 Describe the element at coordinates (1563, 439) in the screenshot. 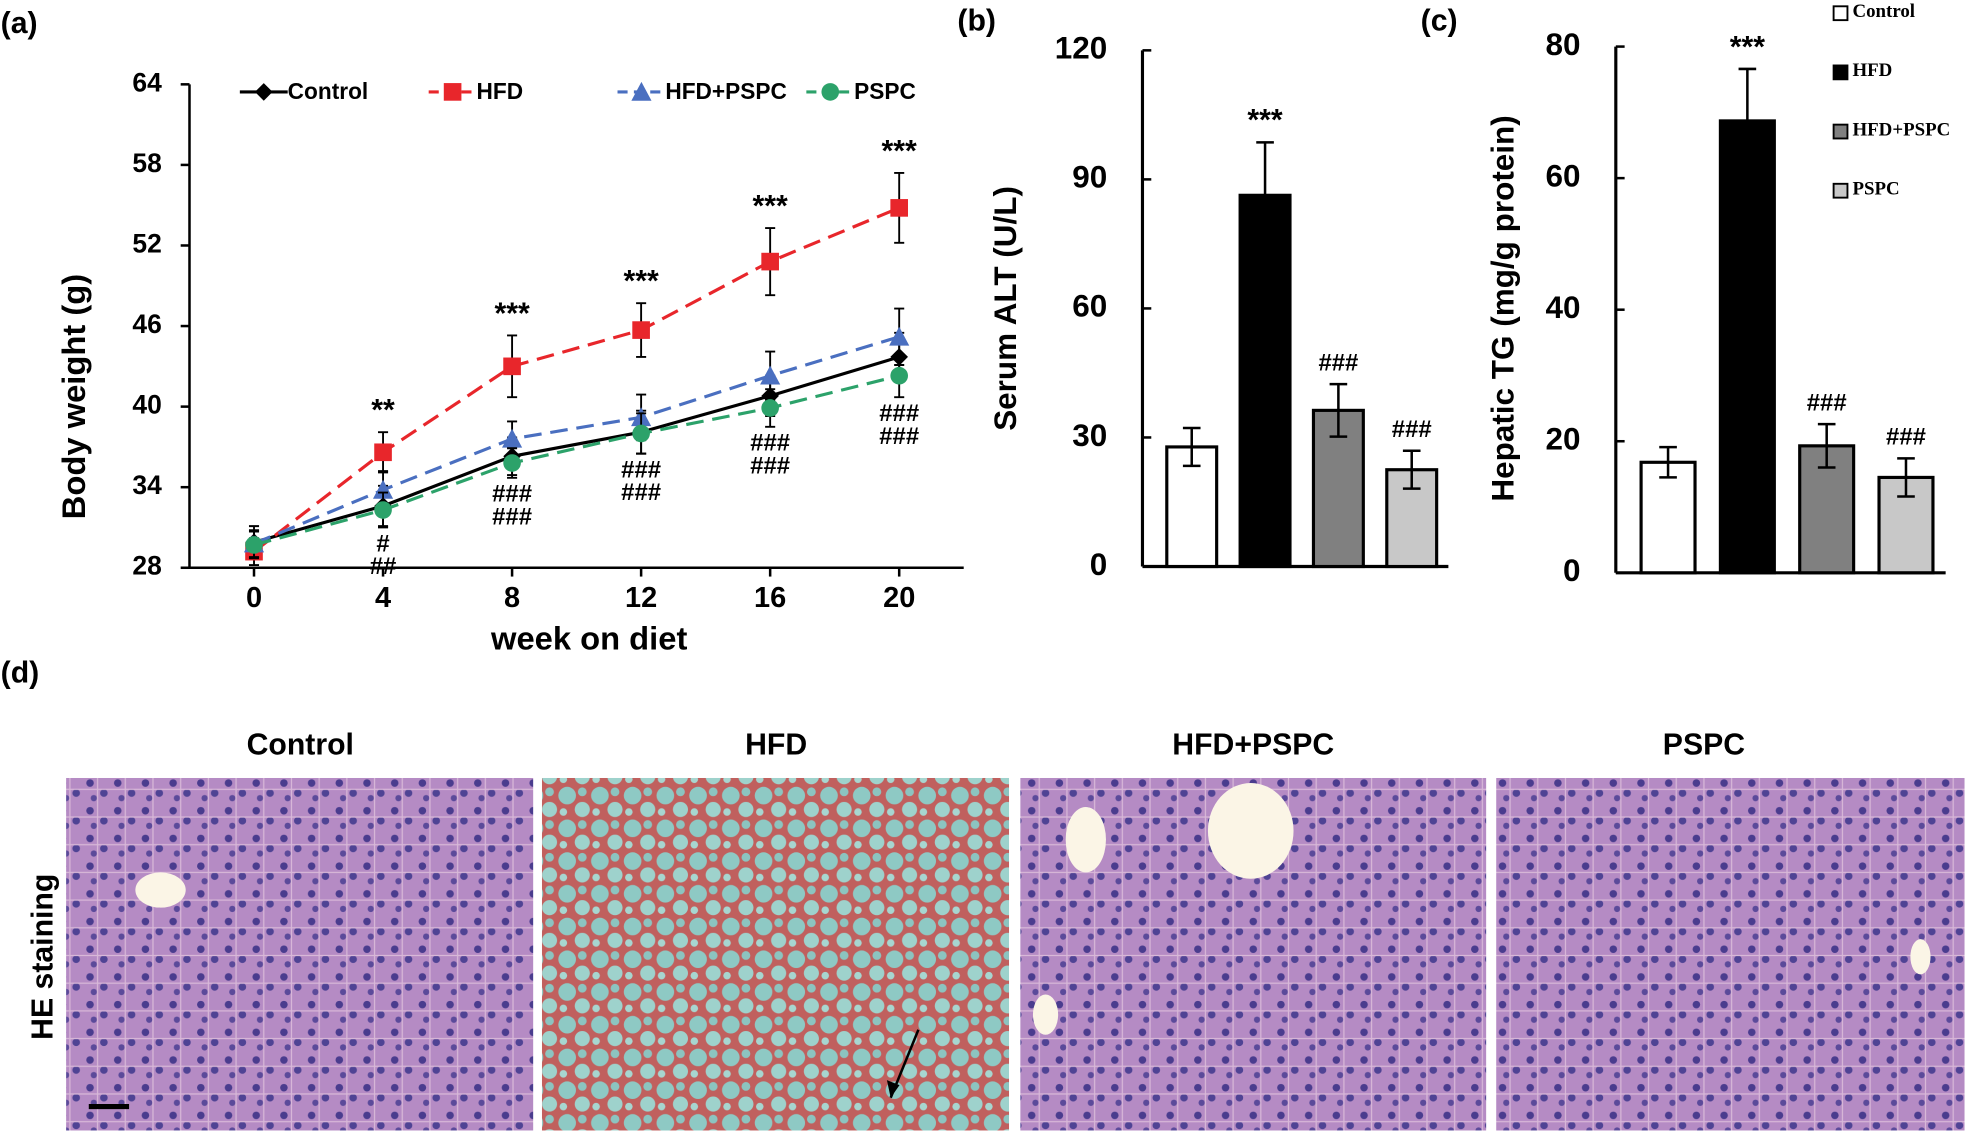

I see `y-tick-label: 20` at that location.